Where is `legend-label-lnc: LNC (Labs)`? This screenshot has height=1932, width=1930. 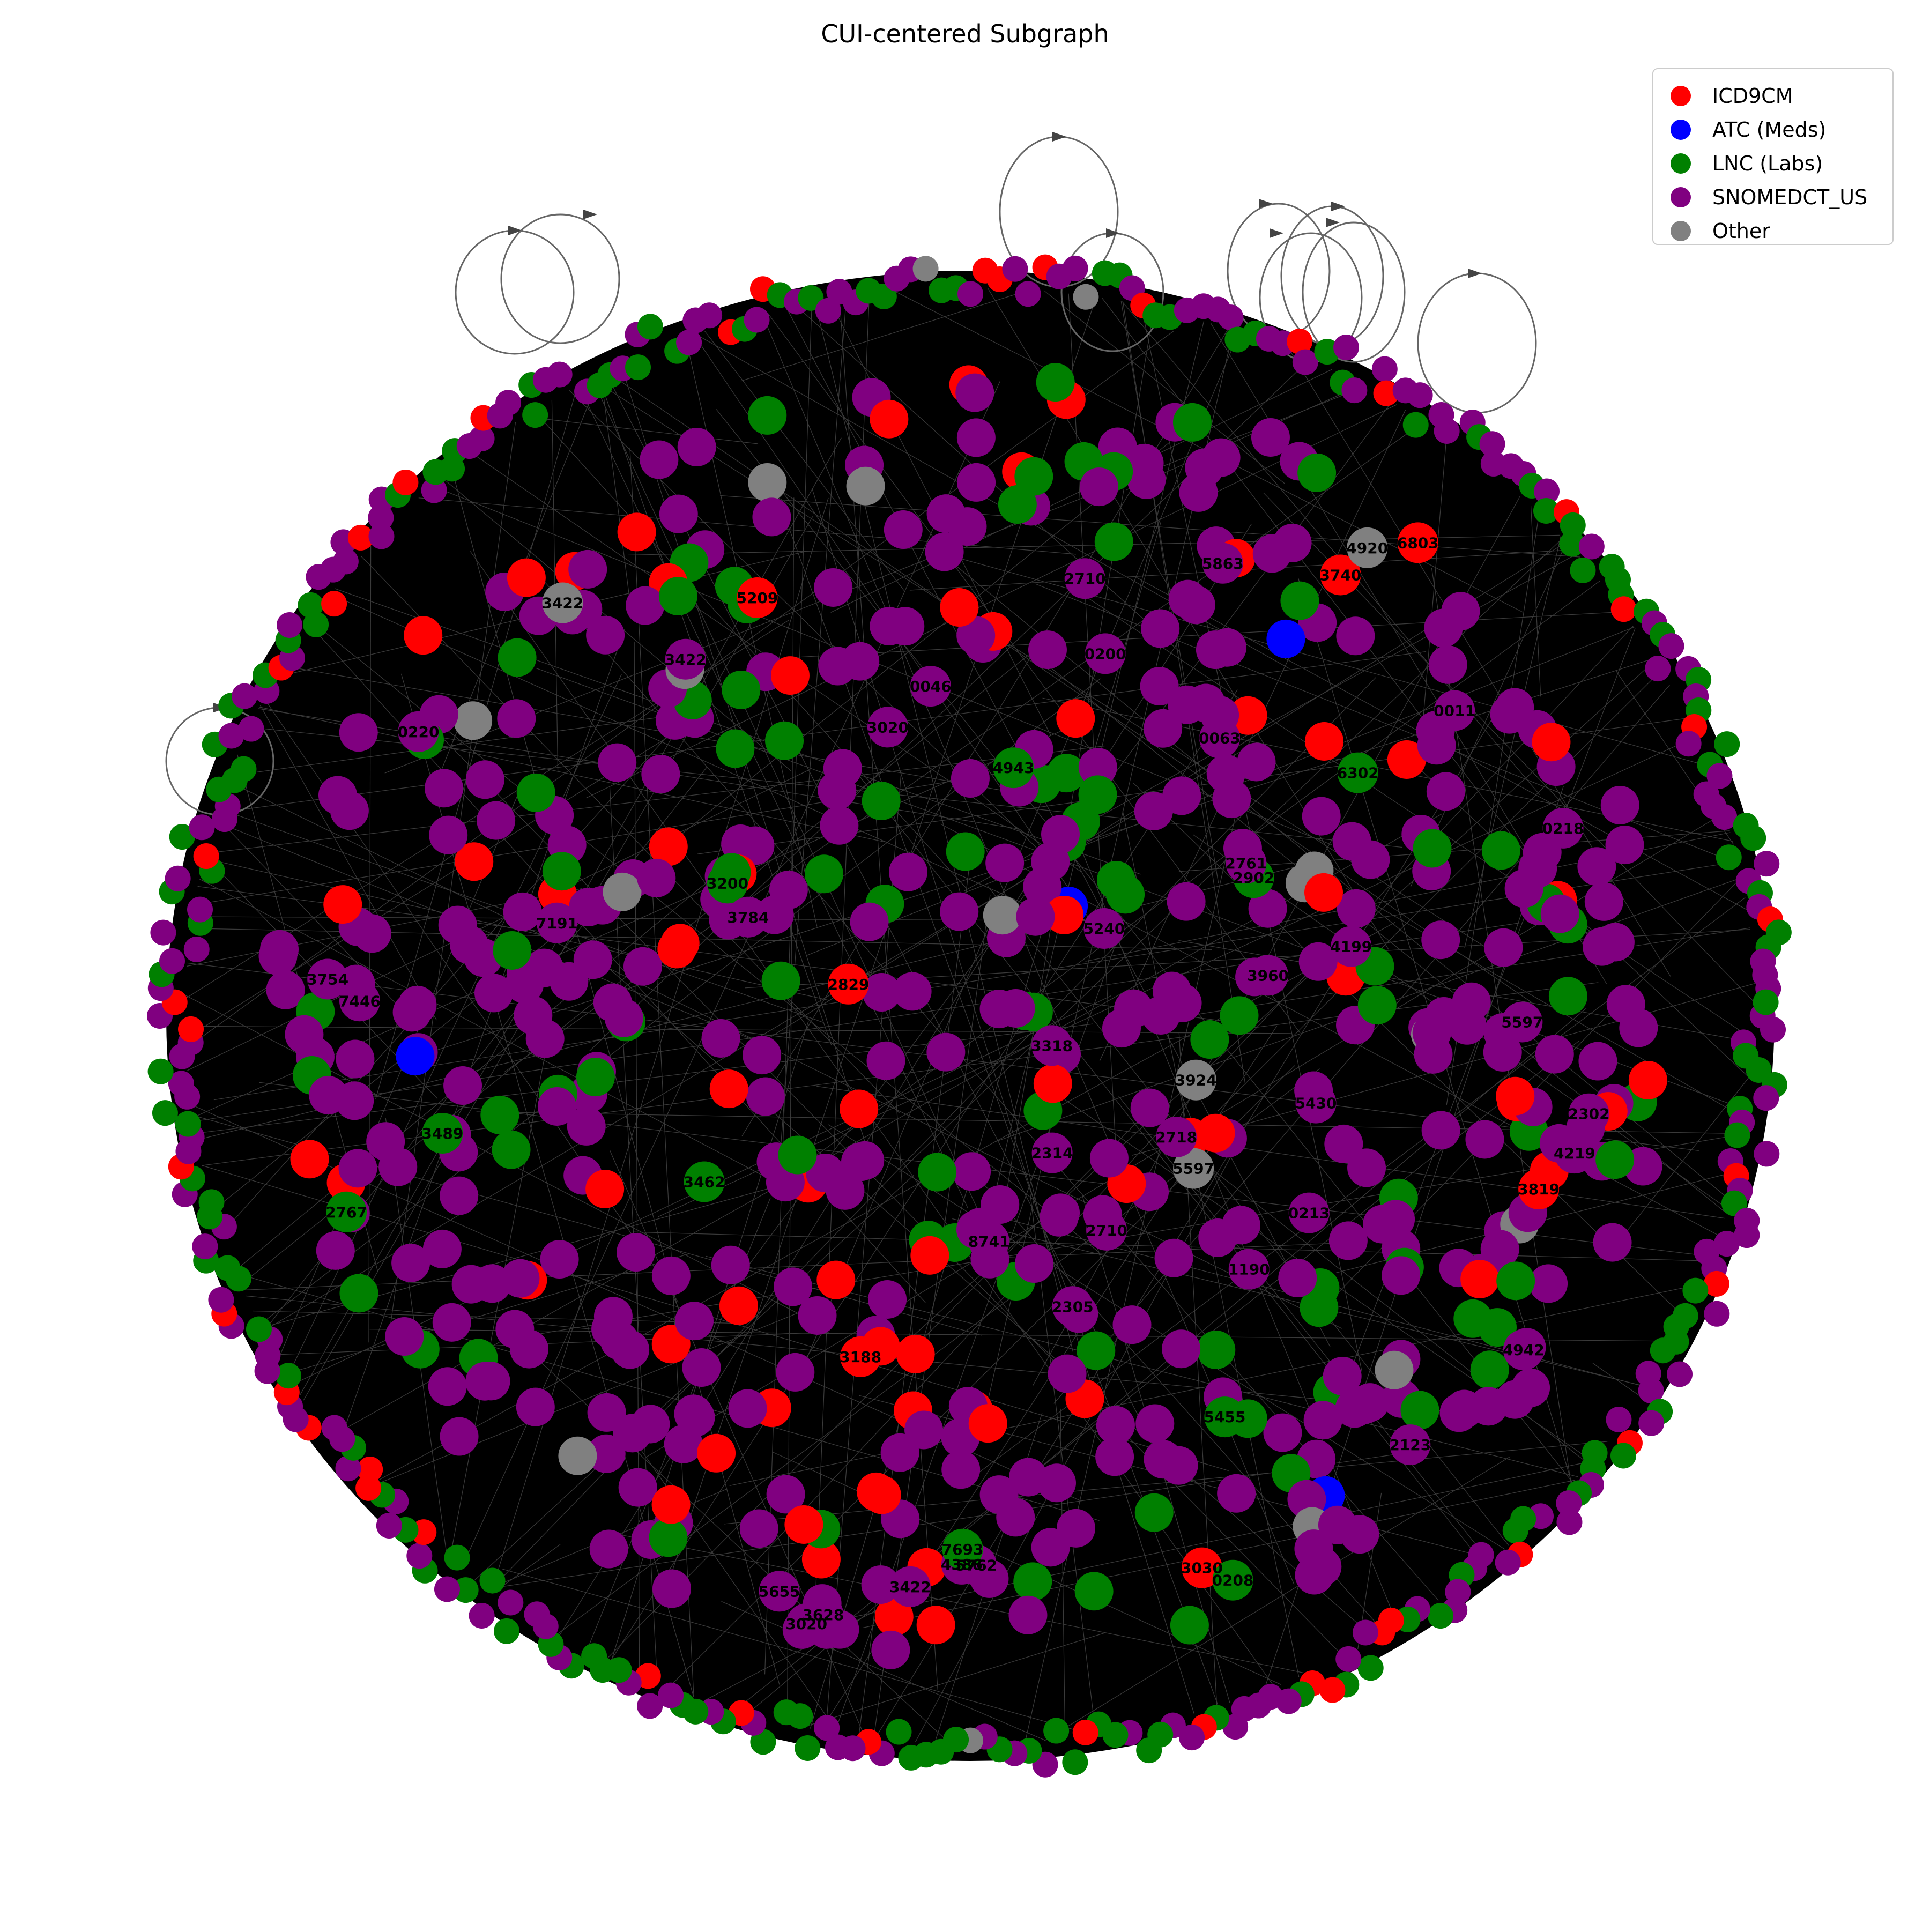
legend-label-lnc: LNC (Labs) is located at coordinates (1767, 163).